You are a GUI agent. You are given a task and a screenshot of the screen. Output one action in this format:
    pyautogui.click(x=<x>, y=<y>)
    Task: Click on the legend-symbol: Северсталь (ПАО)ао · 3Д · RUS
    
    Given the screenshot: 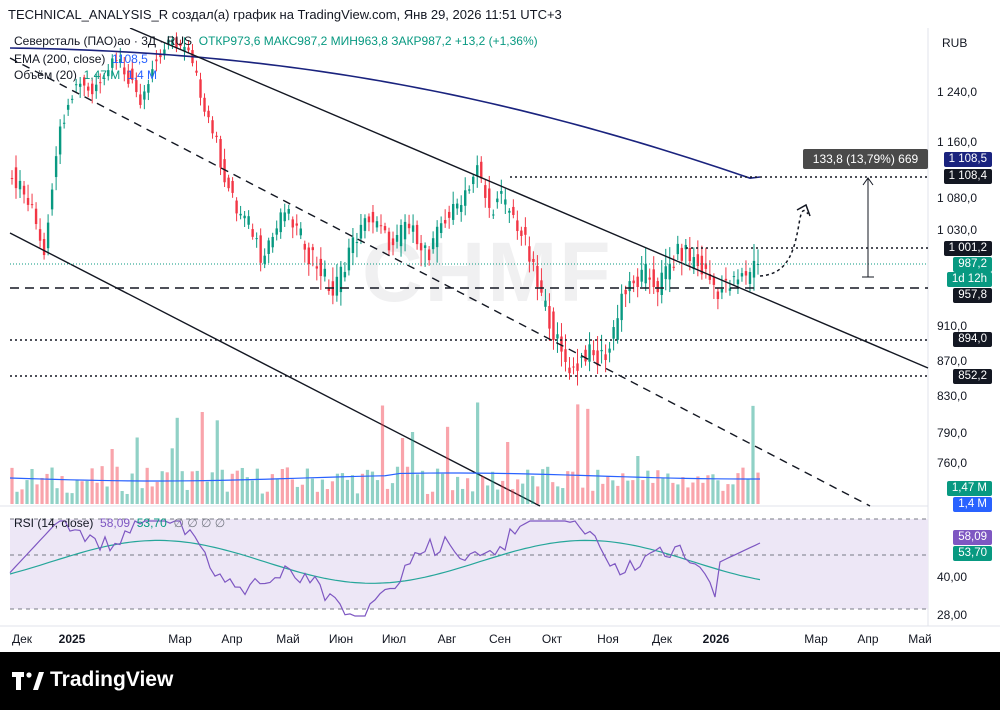 What is the action you would take?
    pyautogui.click(x=103, y=41)
    